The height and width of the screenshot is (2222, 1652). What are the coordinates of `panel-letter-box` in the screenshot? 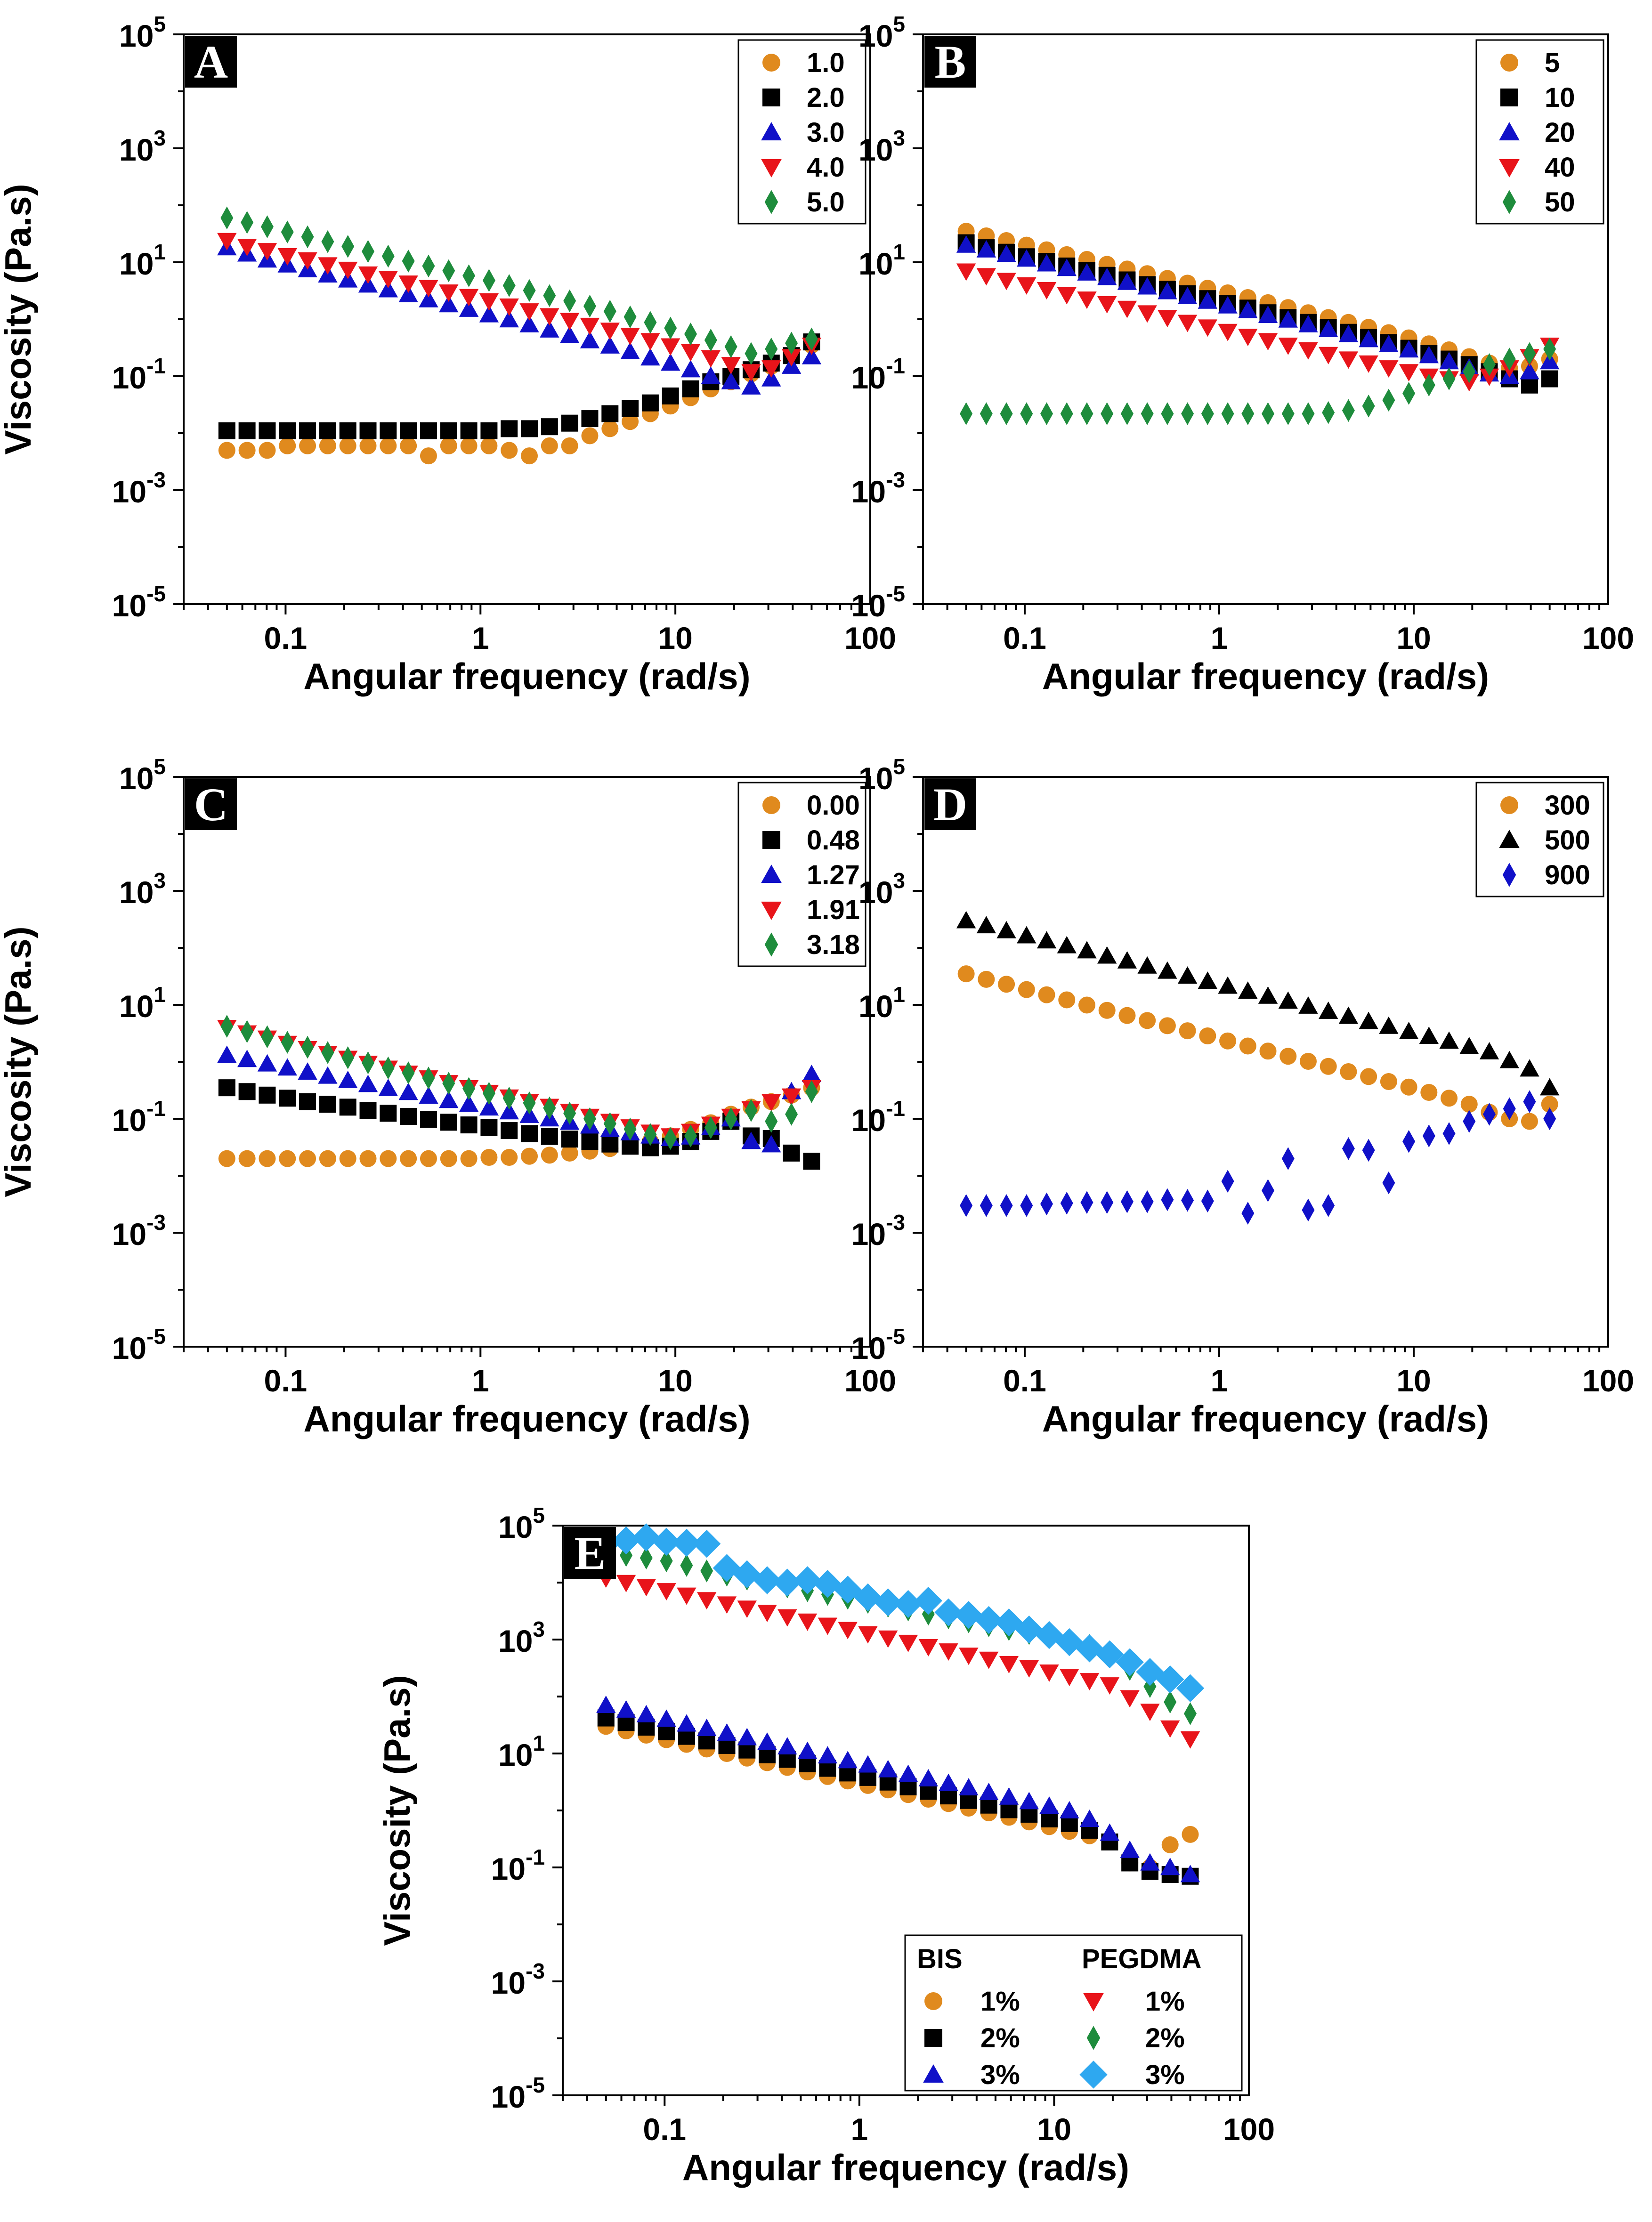 It's located at (211, 62).